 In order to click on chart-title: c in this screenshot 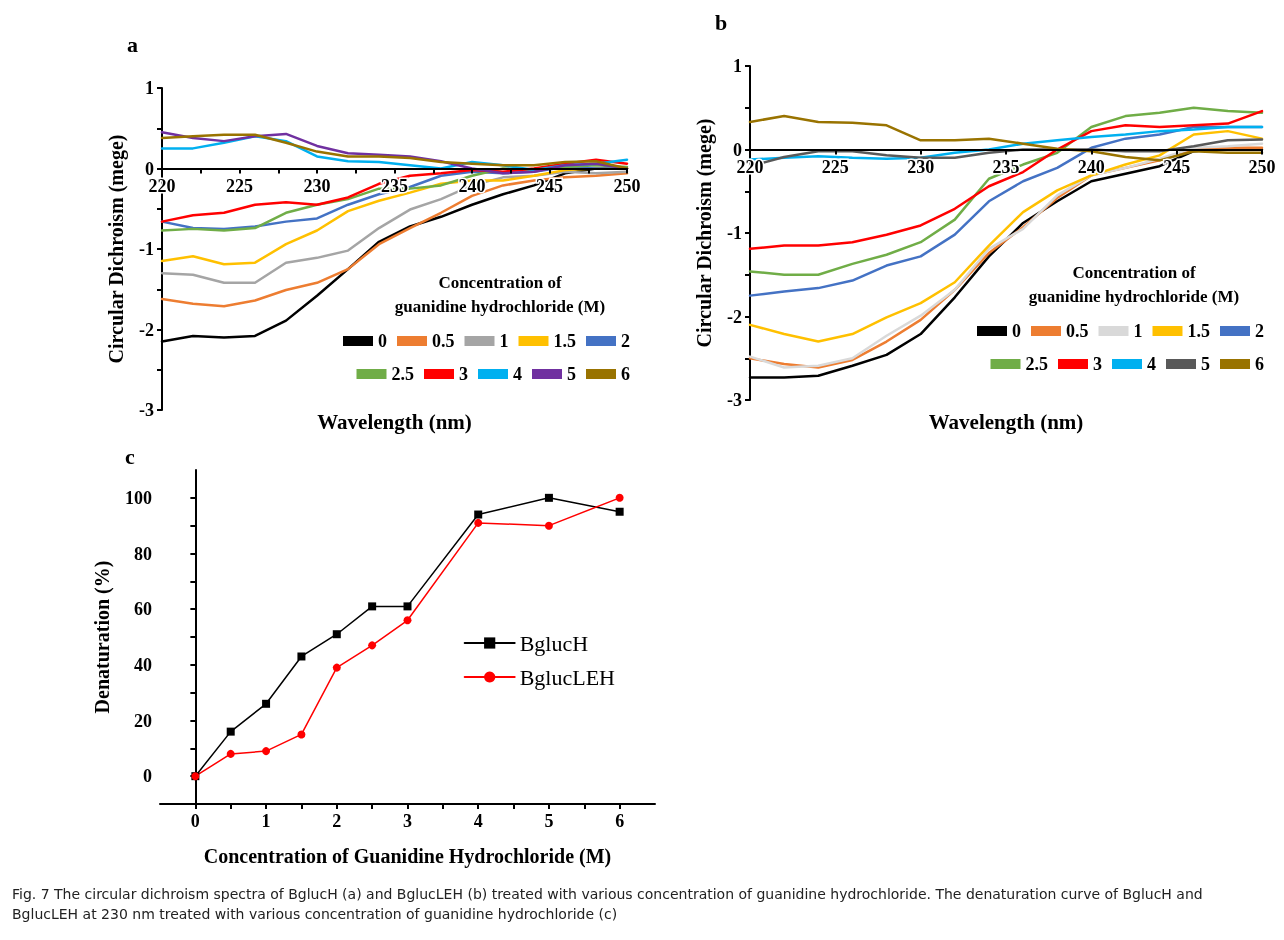, I will do `click(130, 456)`.